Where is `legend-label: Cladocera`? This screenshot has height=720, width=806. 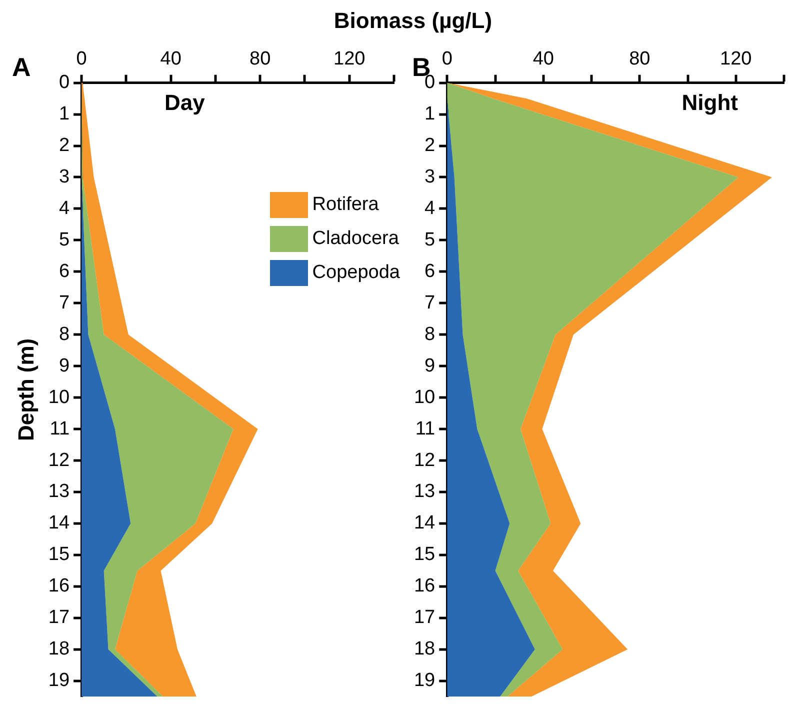
legend-label: Cladocera is located at coordinates (355, 239).